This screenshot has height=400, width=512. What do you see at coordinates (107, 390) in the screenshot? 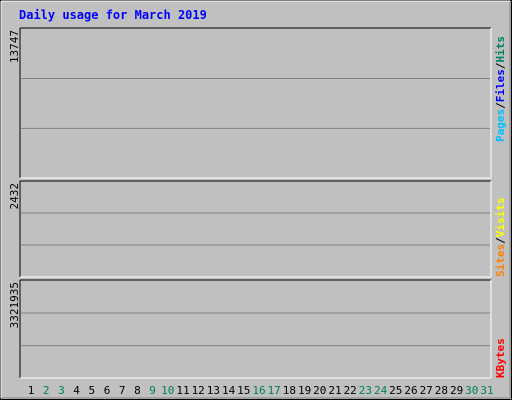
I see `x-tick-label: 6` at bounding box center [107, 390].